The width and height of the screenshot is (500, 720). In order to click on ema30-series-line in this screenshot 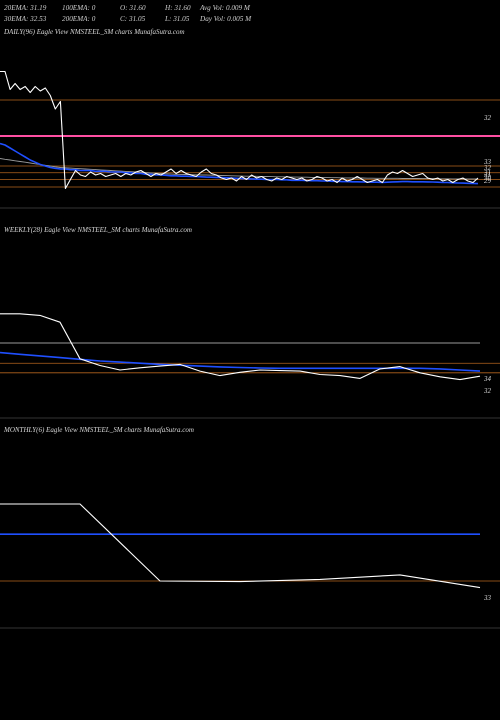, I will do `click(239, 169)`.